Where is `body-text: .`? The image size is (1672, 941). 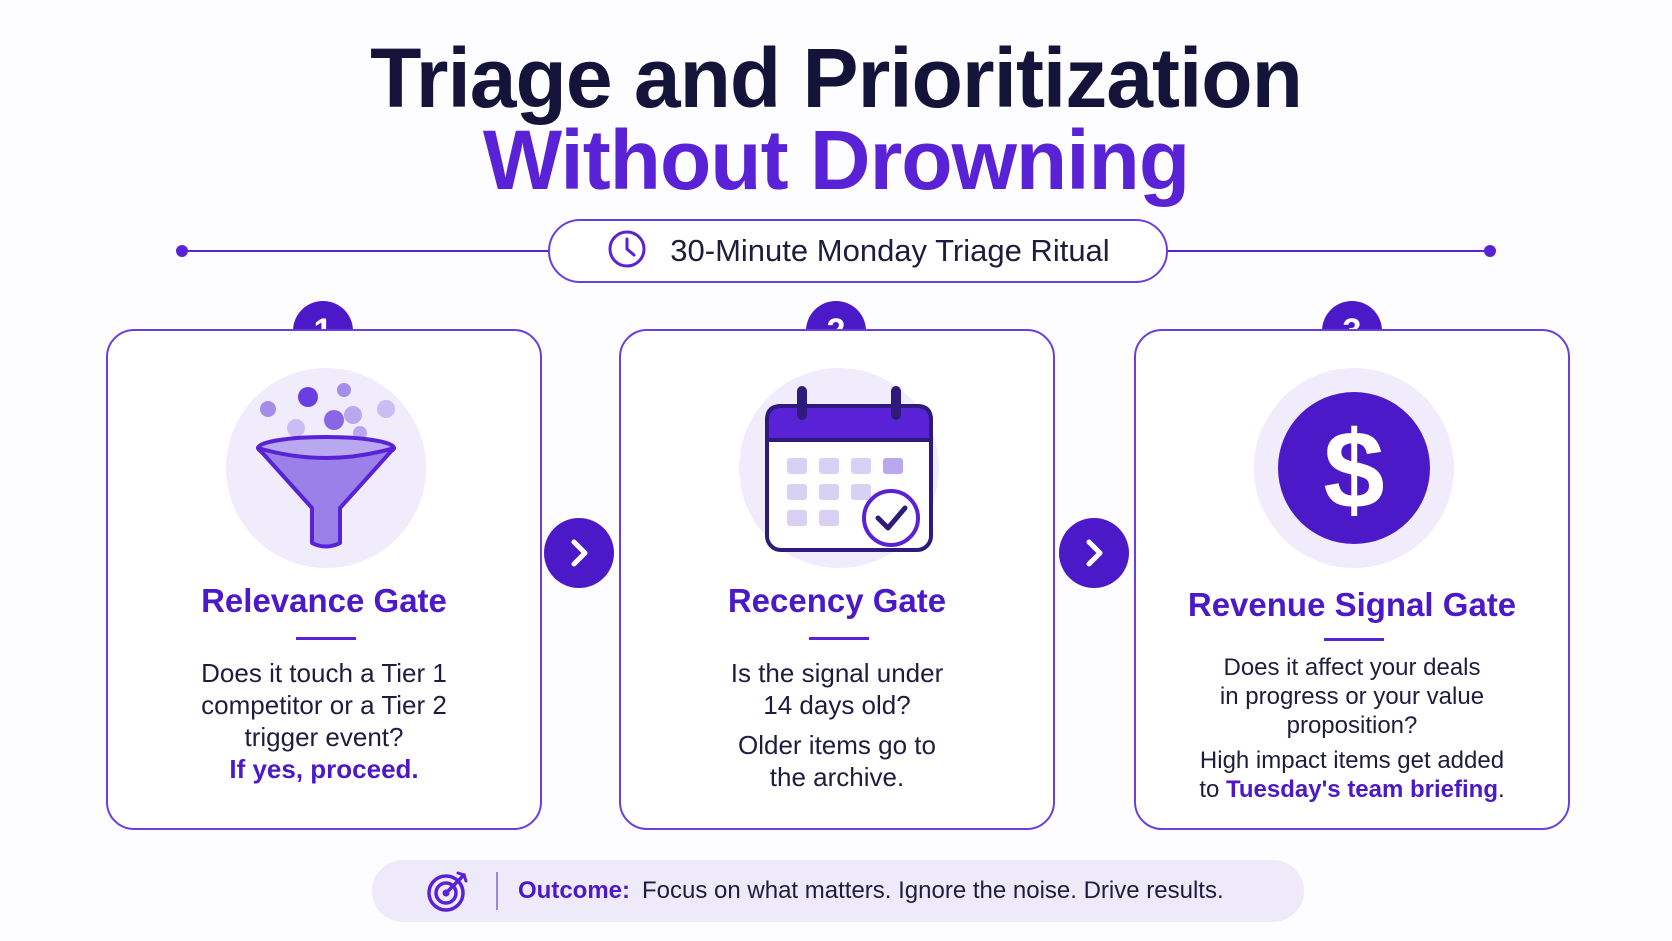
body-text: . is located at coordinates (1501, 789).